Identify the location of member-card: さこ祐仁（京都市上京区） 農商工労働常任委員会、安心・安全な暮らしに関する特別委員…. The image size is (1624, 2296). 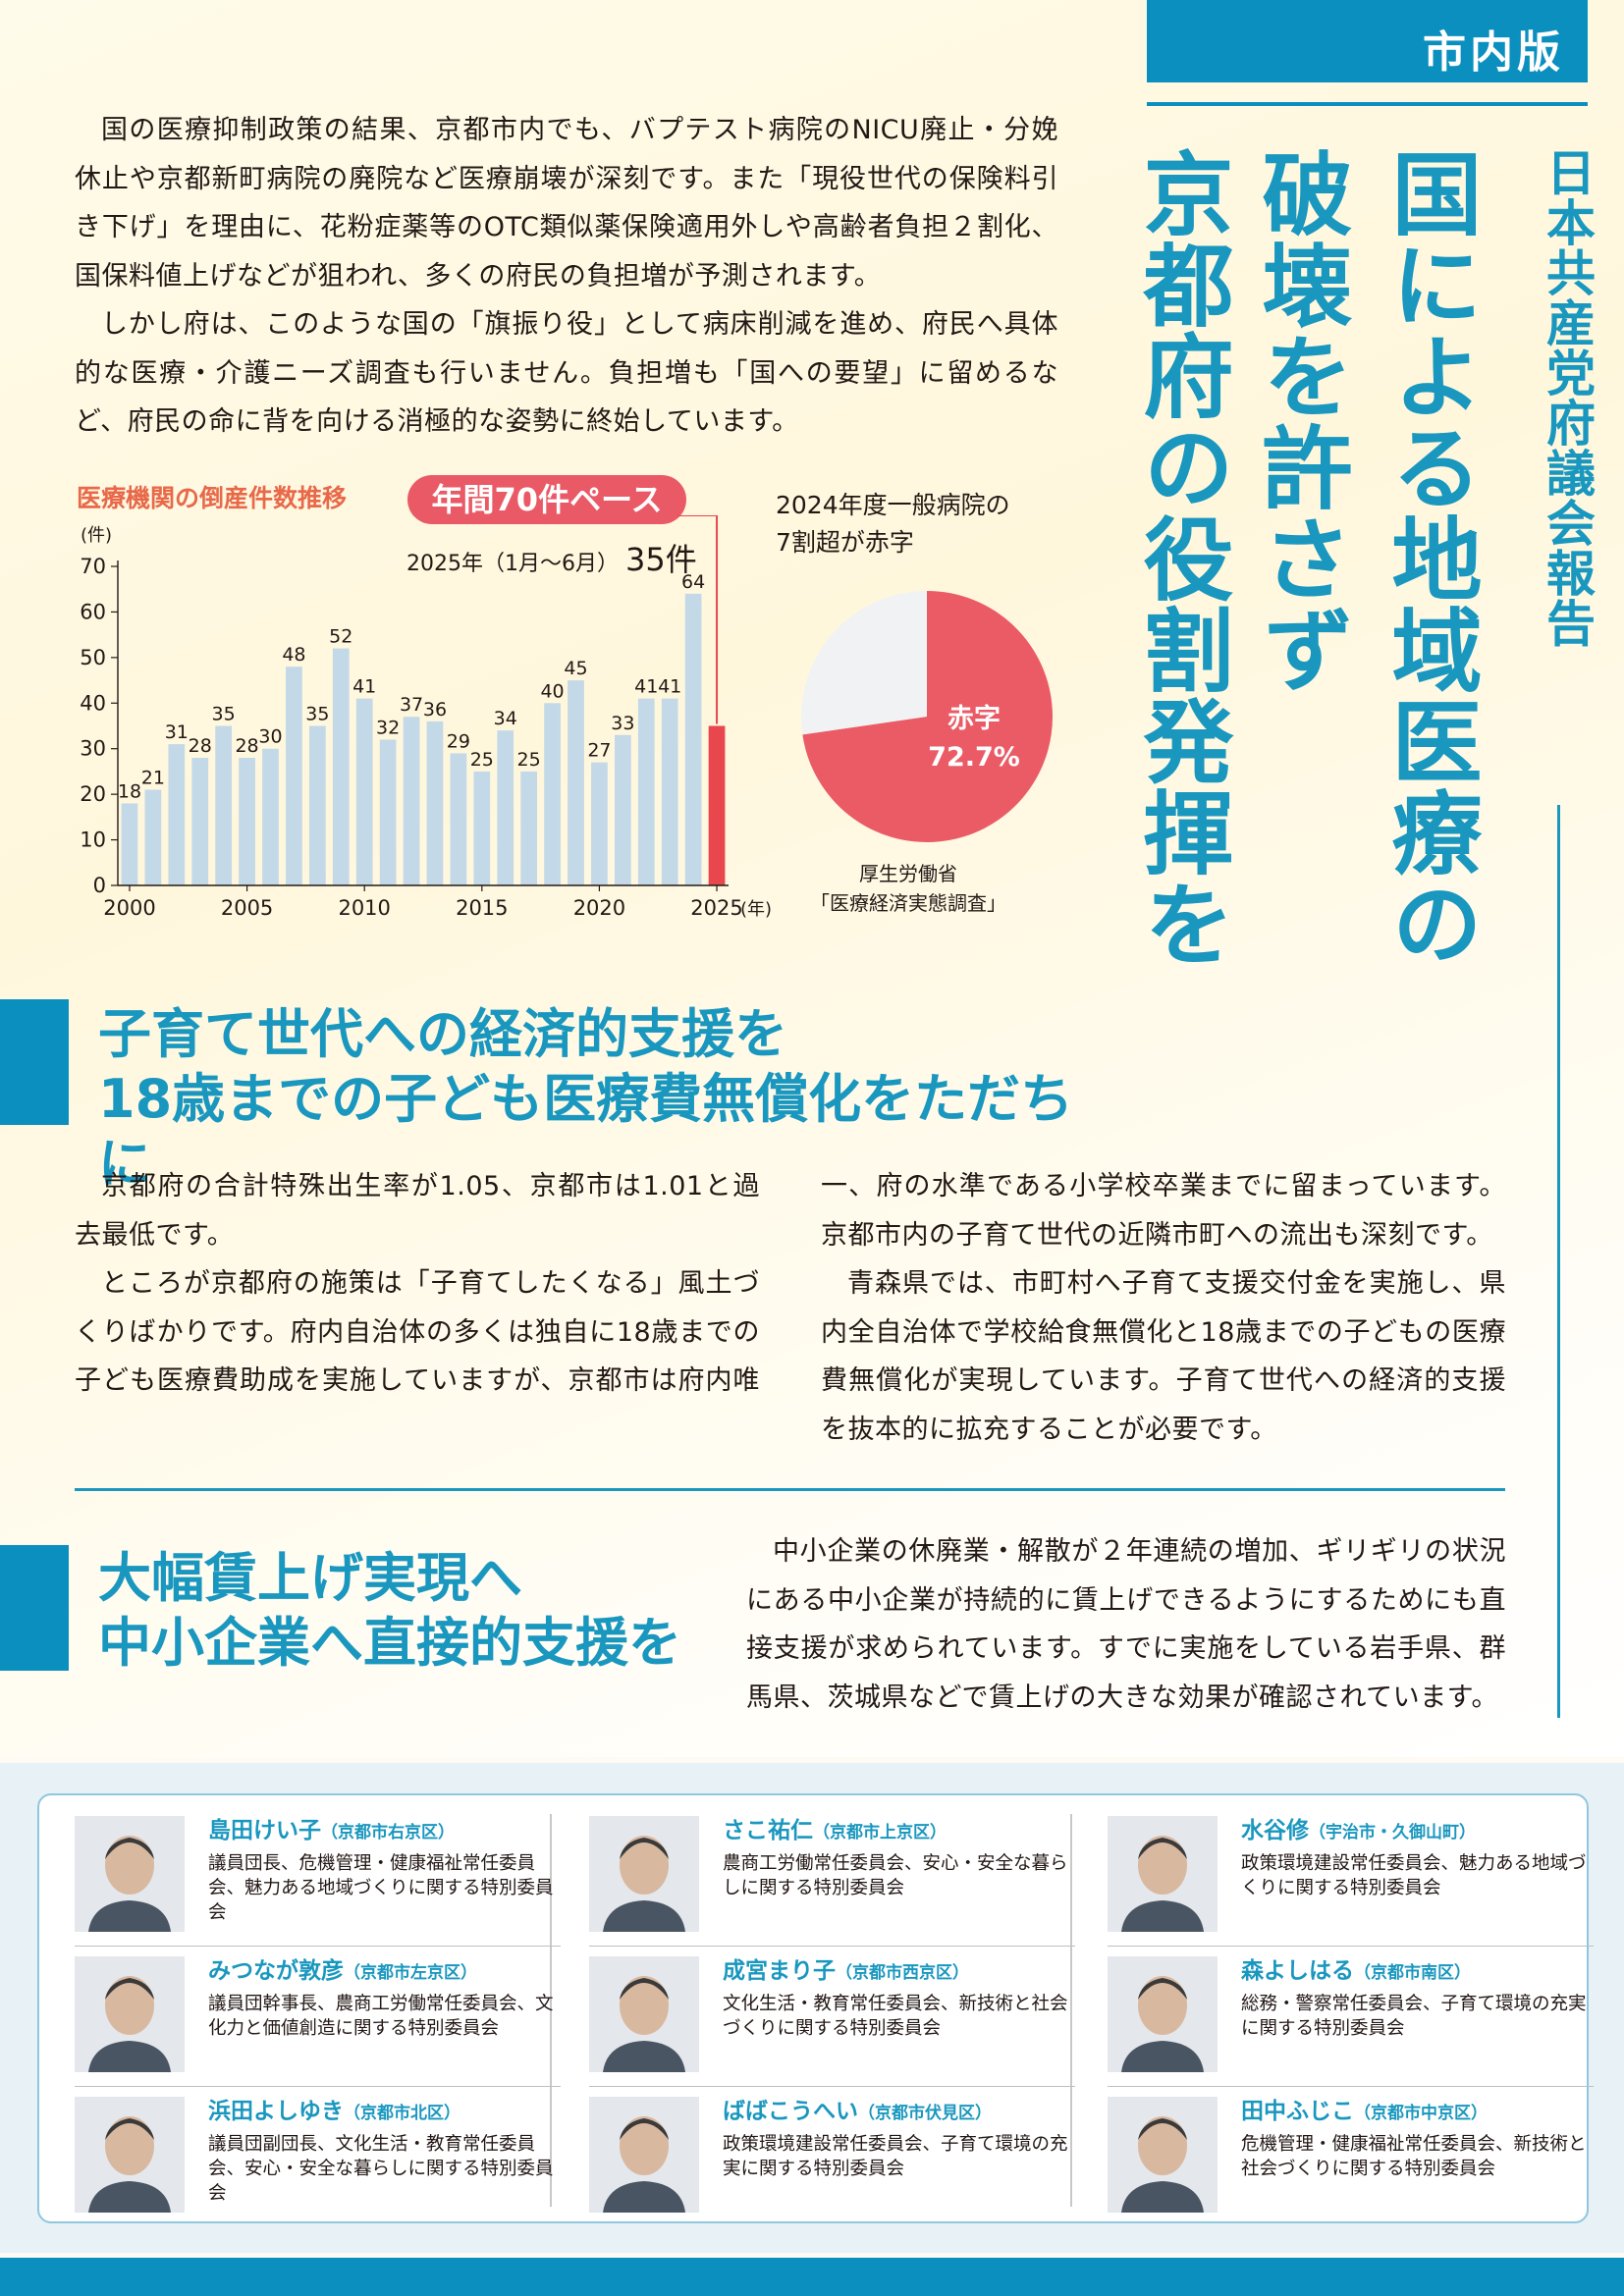
(832, 1883).